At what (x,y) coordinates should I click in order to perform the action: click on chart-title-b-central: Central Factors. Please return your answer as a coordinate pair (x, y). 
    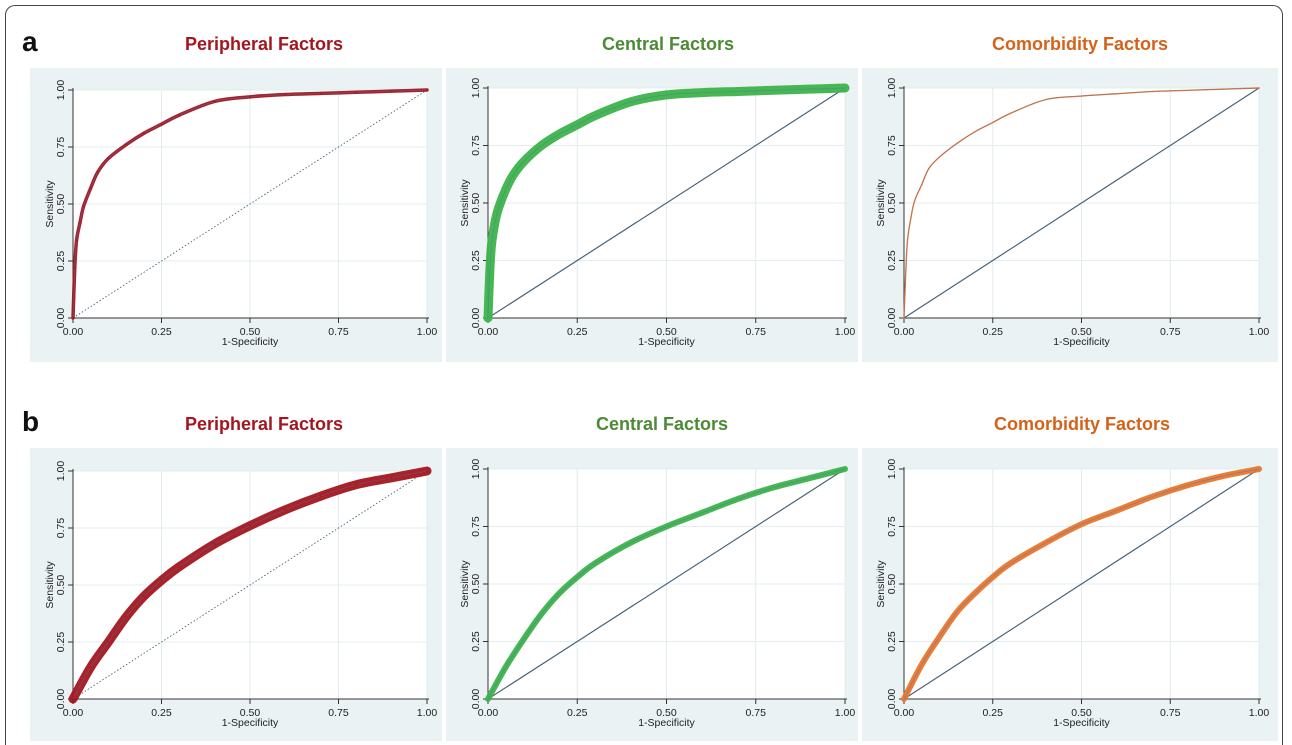
    Looking at the image, I should click on (662, 424).